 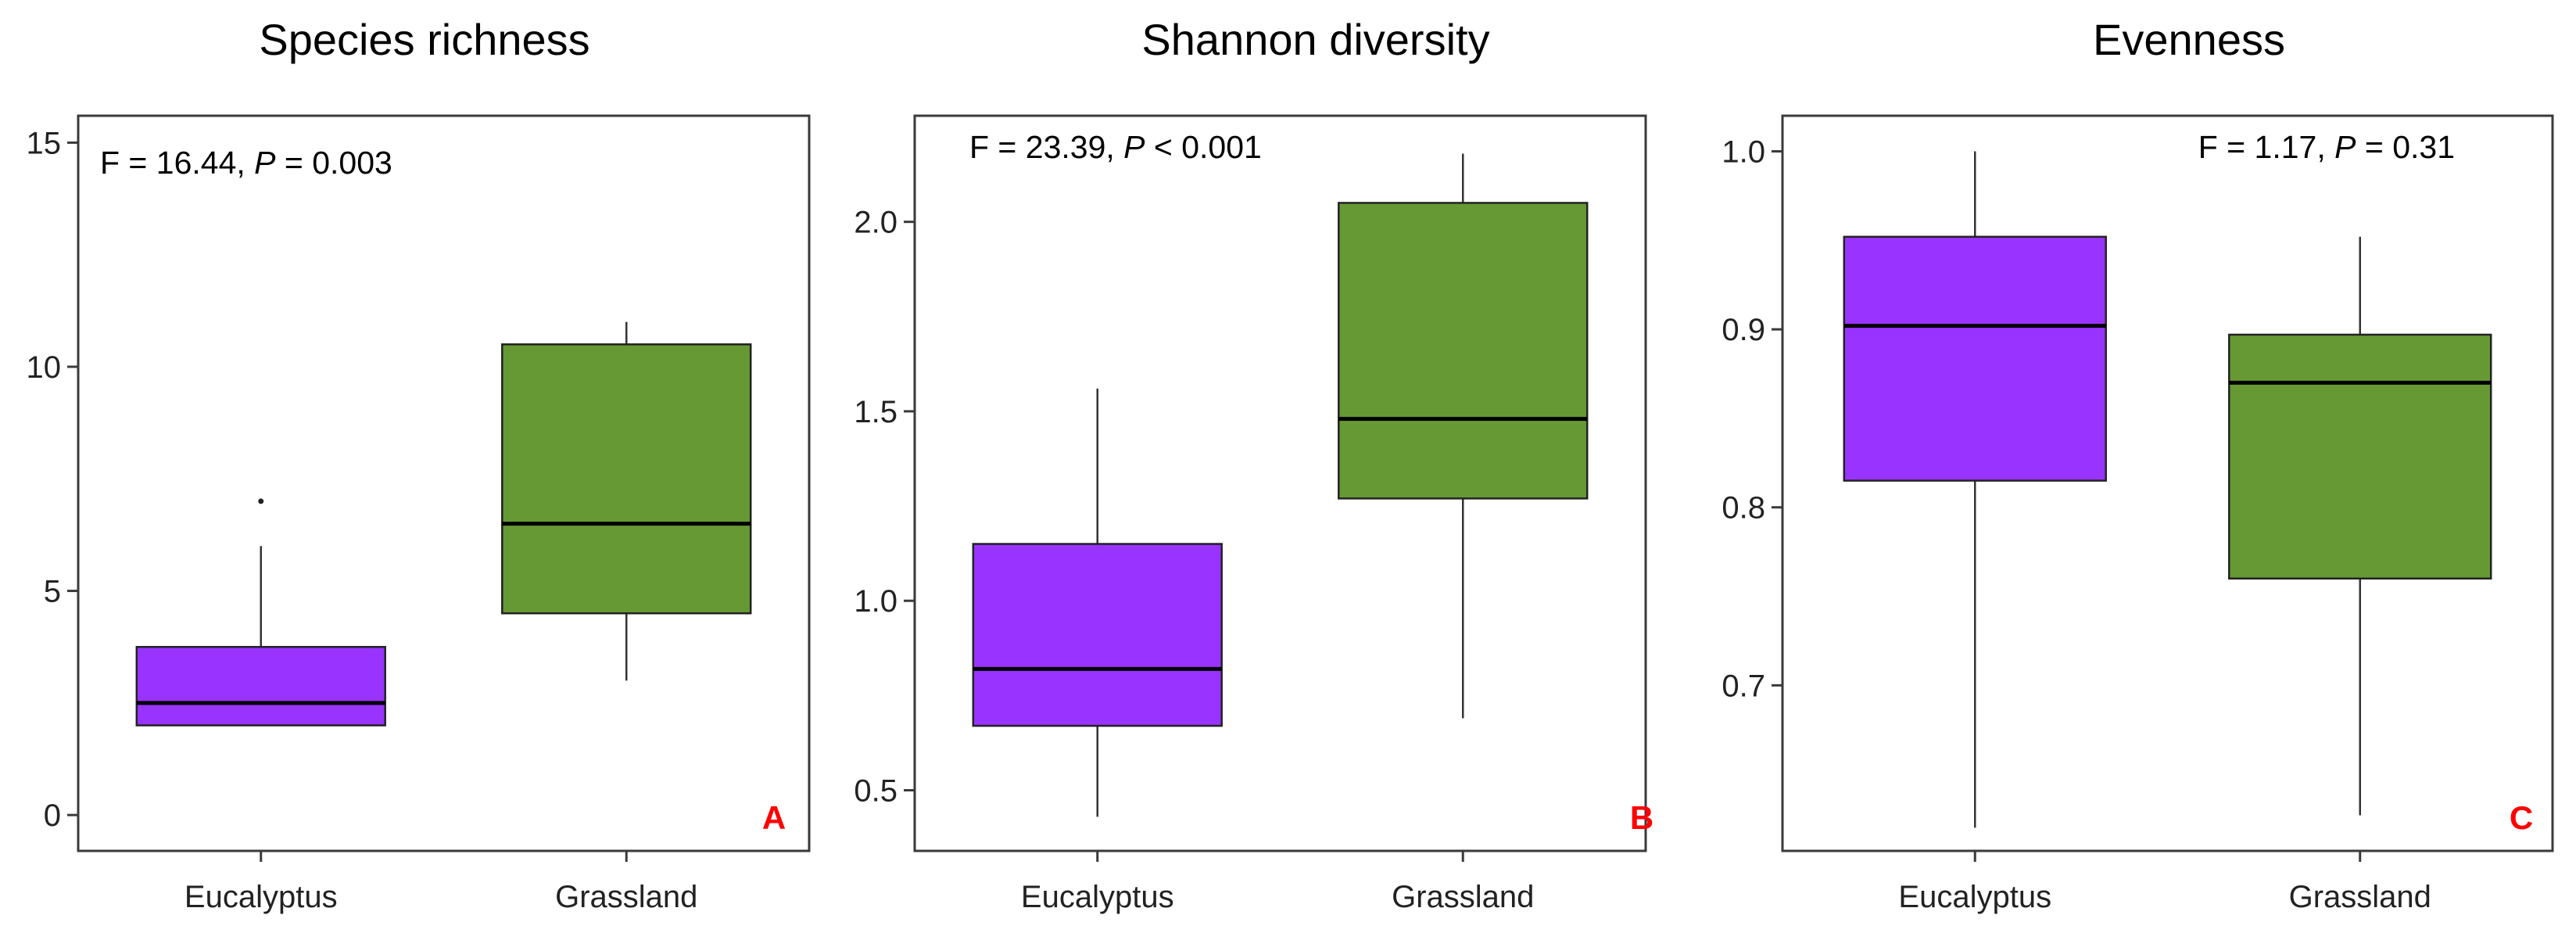 I want to click on y-tick-label: 15, so click(x=44, y=143).